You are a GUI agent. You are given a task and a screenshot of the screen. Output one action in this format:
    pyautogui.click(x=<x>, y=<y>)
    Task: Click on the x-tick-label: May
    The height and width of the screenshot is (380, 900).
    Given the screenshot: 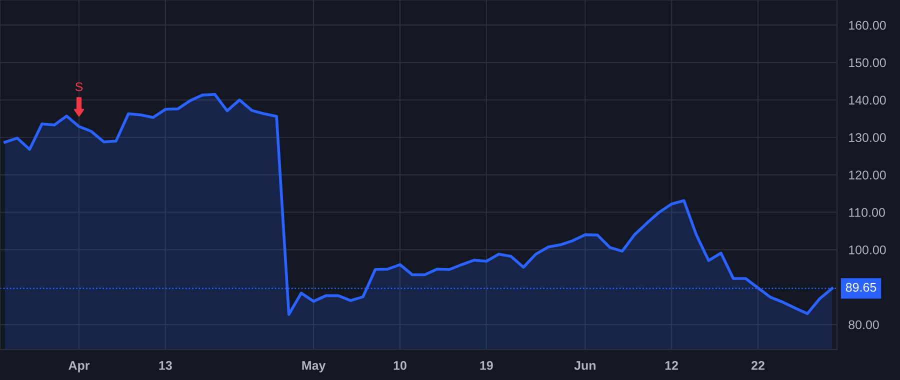 What is the action you would take?
    pyautogui.click(x=314, y=366)
    